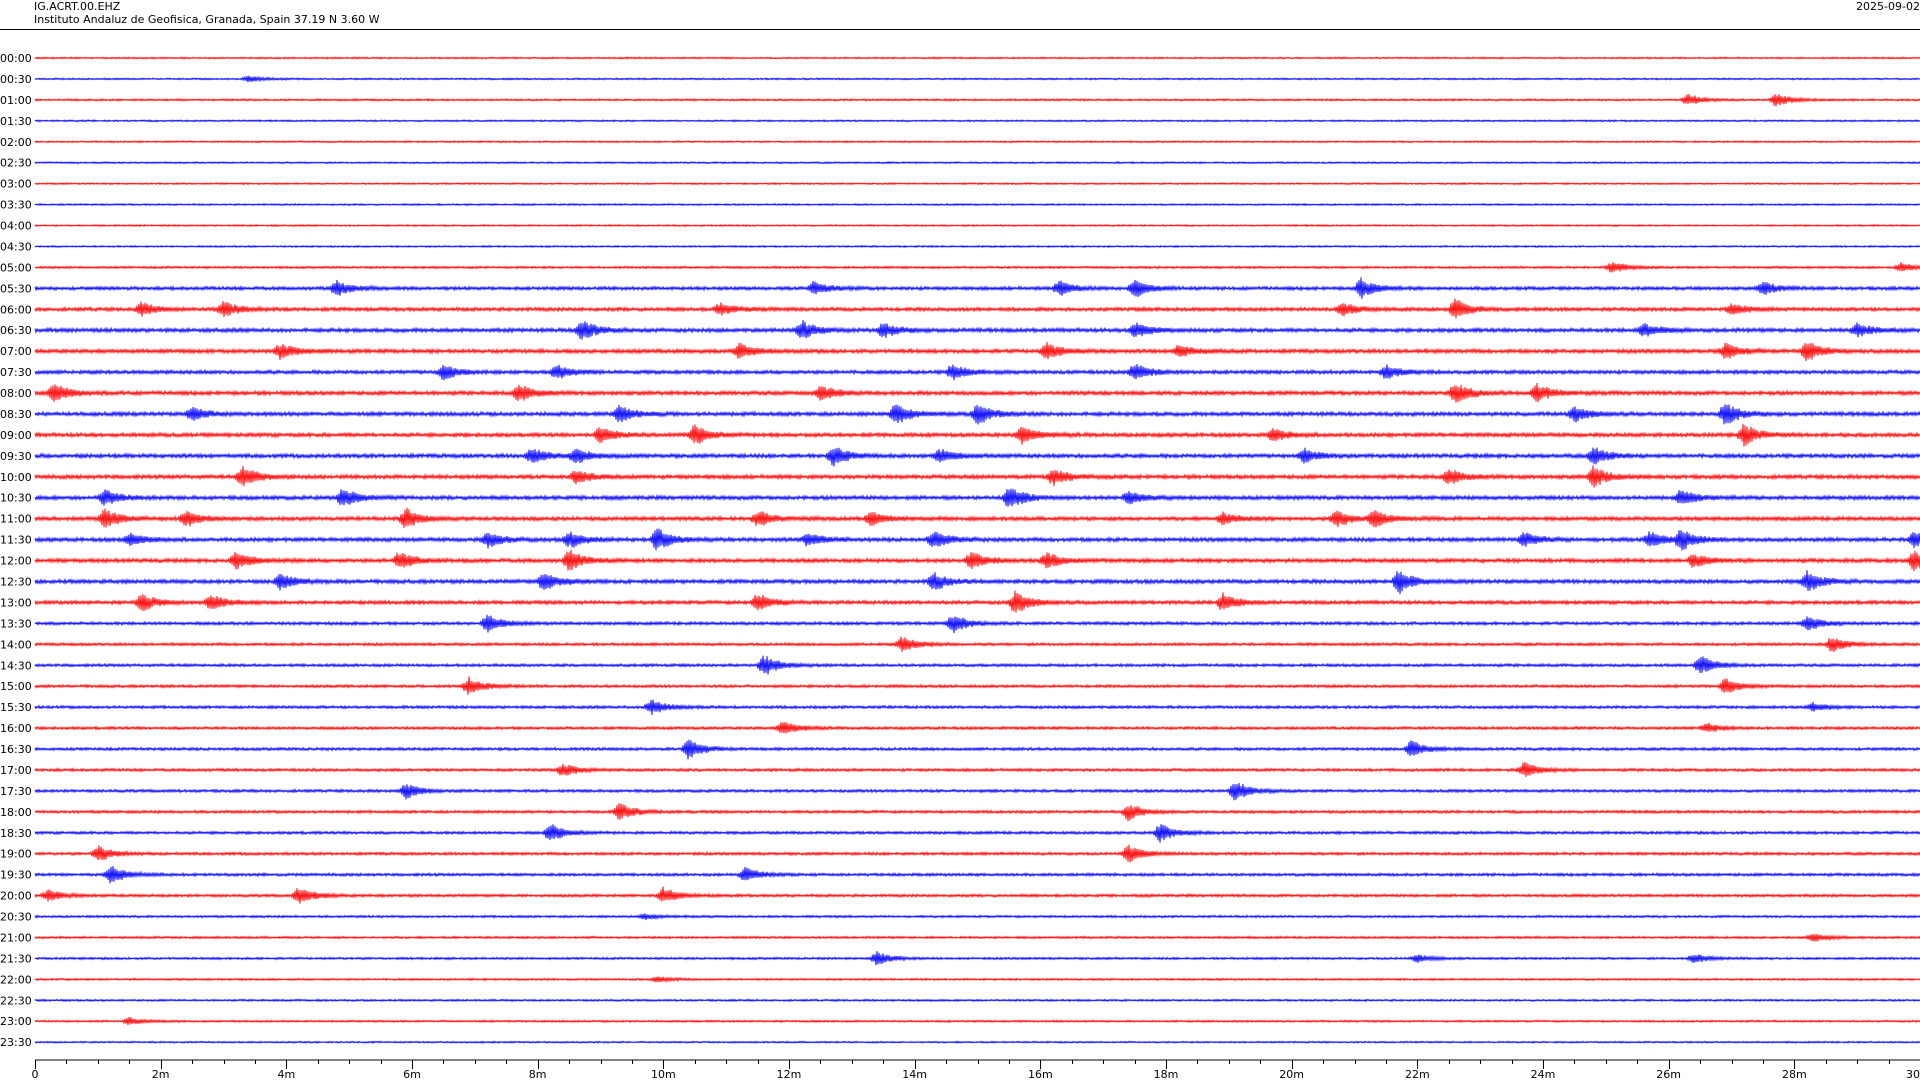  I want to click on row-label: 11:30, so click(16, 540).